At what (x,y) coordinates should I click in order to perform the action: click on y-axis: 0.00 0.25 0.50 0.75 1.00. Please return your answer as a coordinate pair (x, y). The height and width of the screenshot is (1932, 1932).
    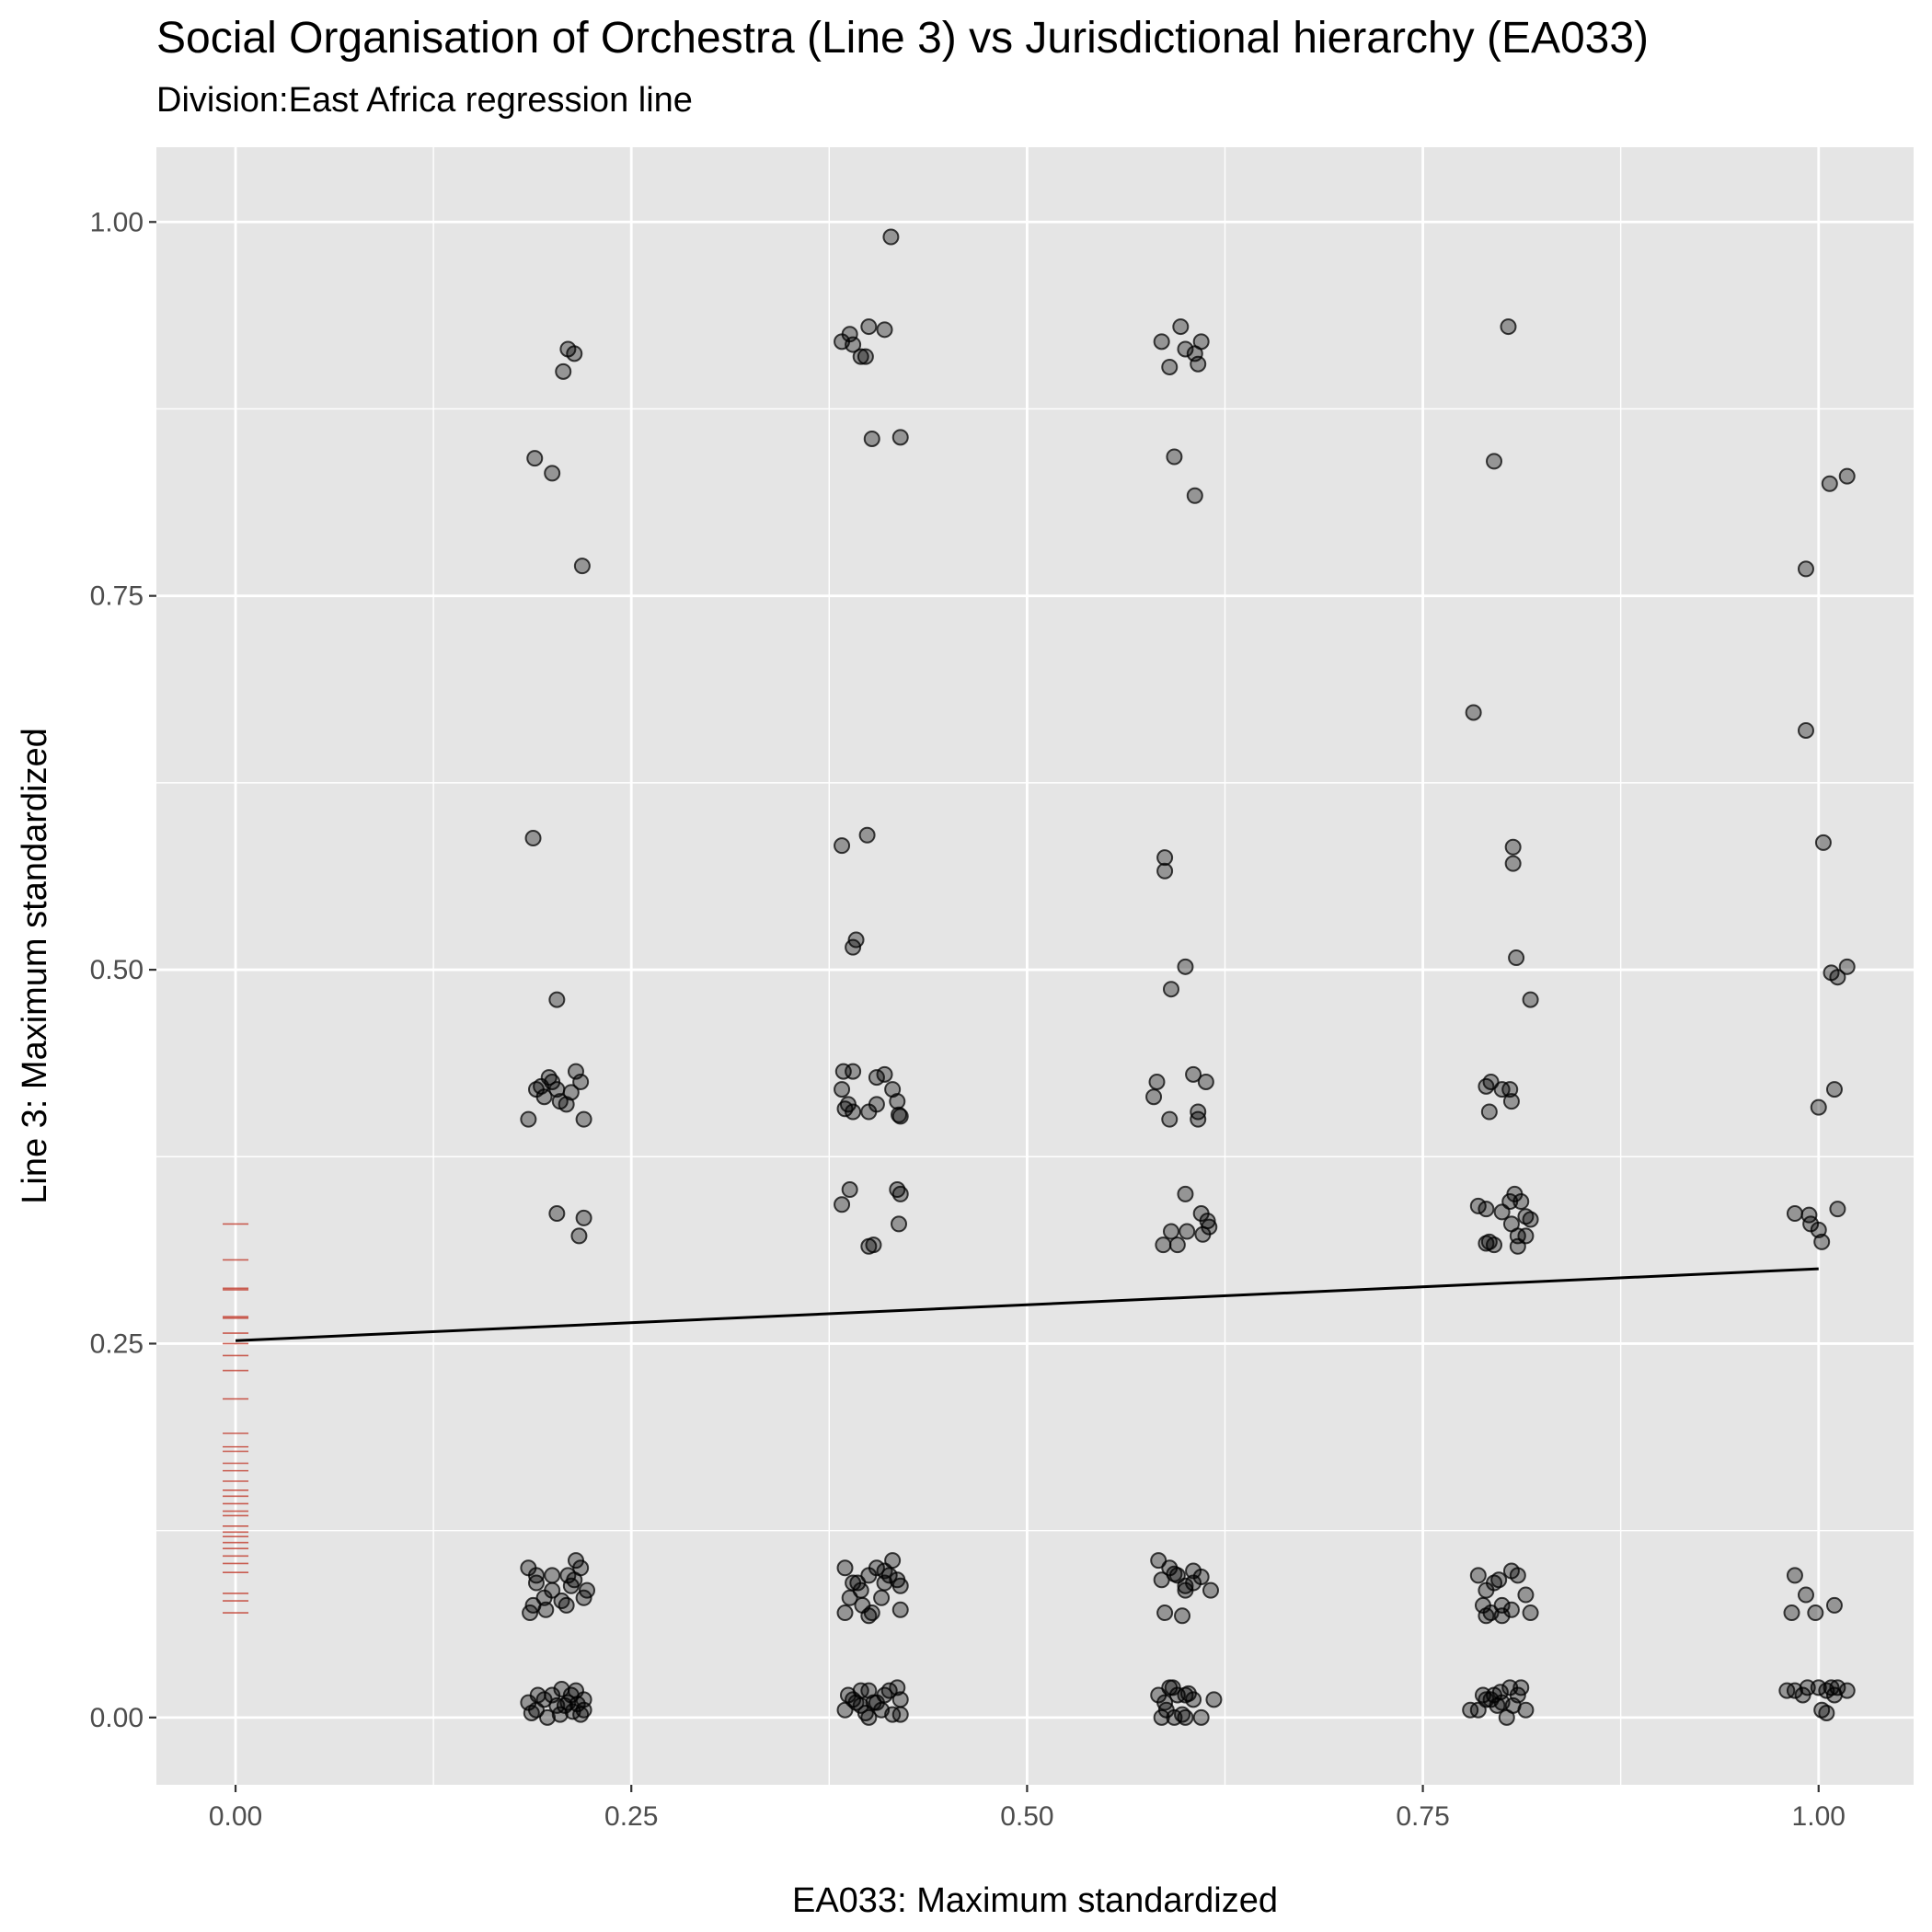
    Looking at the image, I should click on (123, 970).